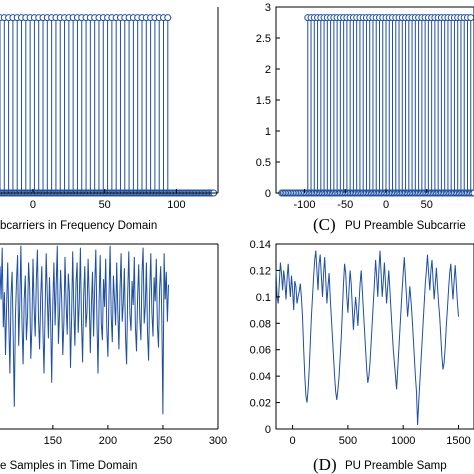  I want to click on panel-d-xtick-label: 1000, so click(403, 441).